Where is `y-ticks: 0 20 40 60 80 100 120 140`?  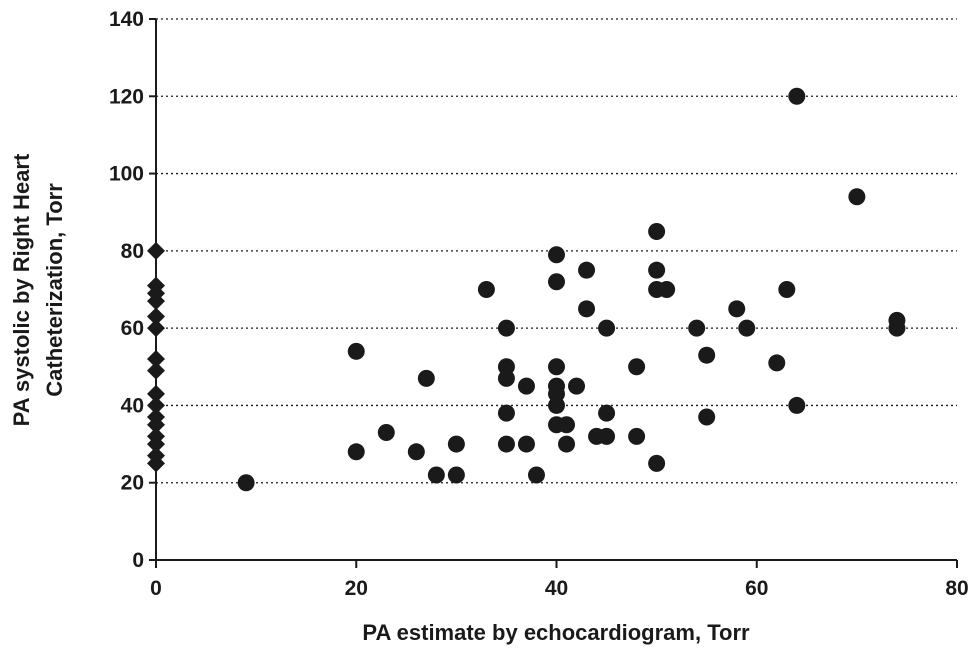
y-ticks: 0 20 40 60 80 100 120 140 is located at coordinates (132, 290).